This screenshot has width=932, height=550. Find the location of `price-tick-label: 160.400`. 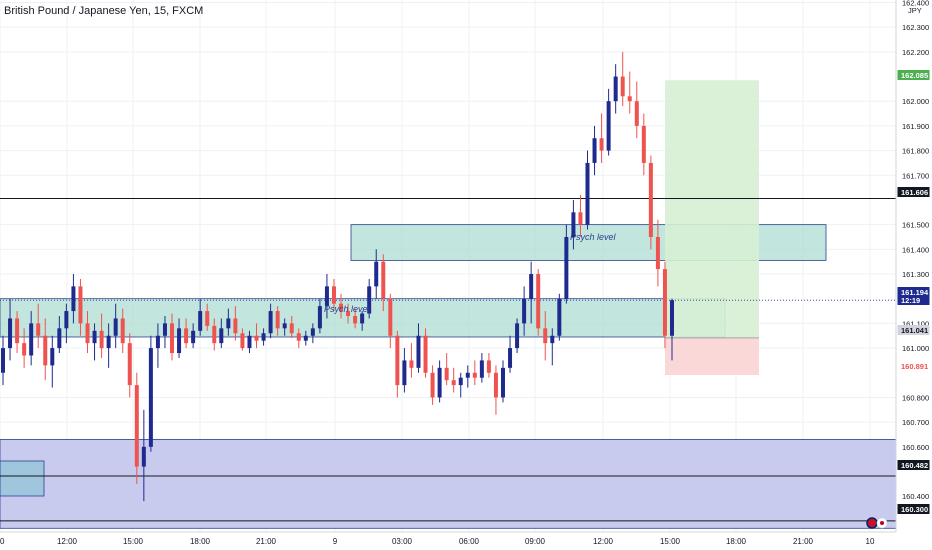

price-tick-label: 160.400 is located at coordinates (915, 496).